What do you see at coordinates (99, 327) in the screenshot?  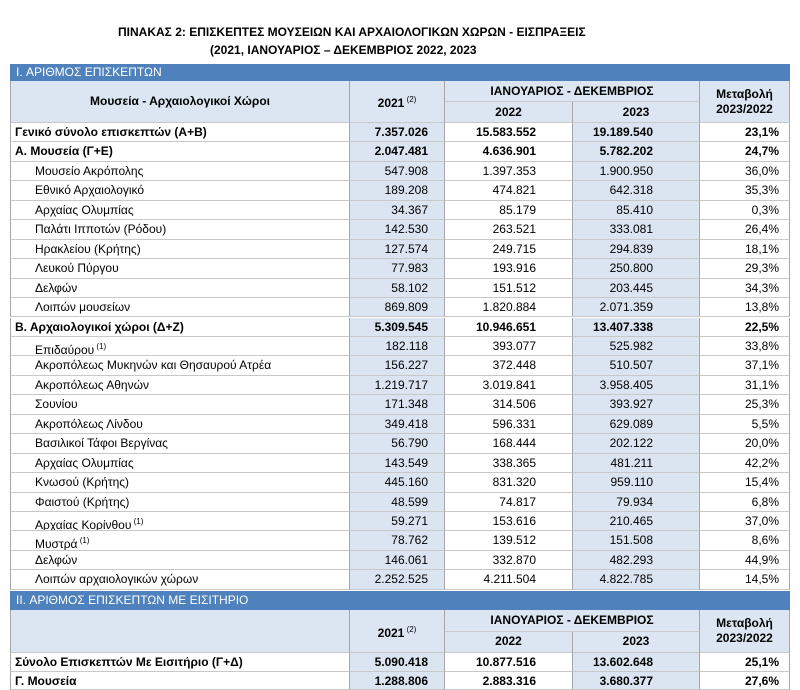 I see `row-label-text: Β. Αρχαιολογικοί χώροι (Δ+Ζ)` at bounding box center [99, 327].